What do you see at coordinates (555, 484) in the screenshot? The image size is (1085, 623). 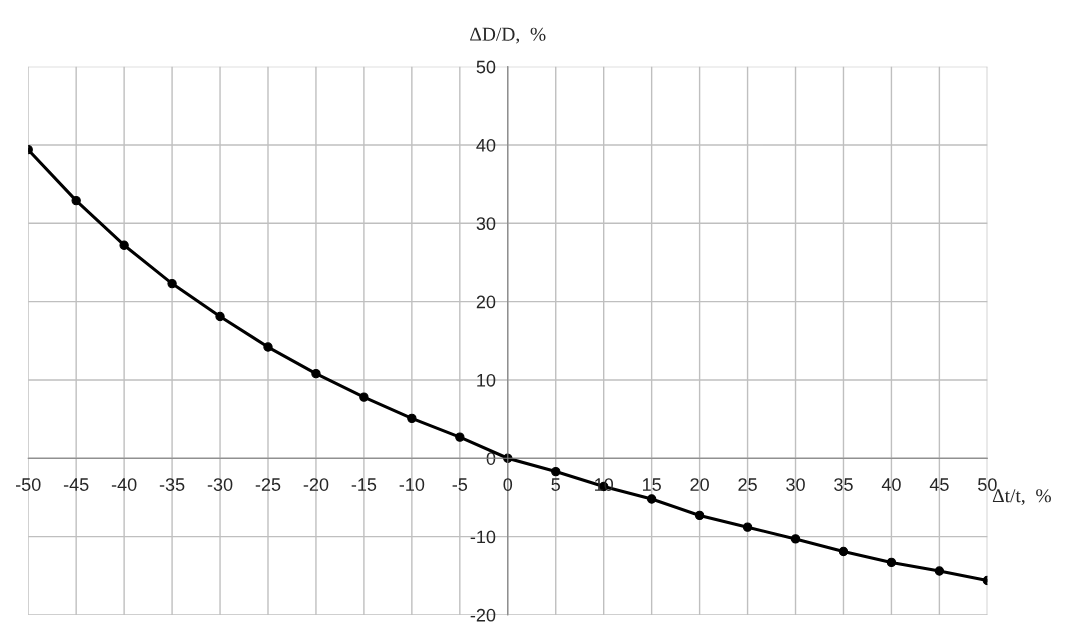 I see `x-tick-label: 5` at bounding box center [555, 484].